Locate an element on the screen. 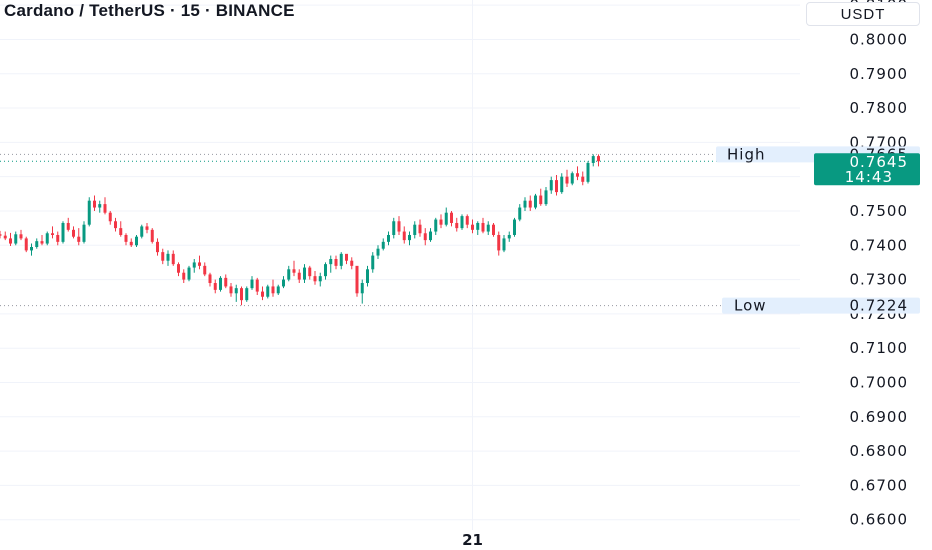 Image resolution: width=932 pixels, height=550 pixels. low-label: Low is located at coordinates (750, 306).